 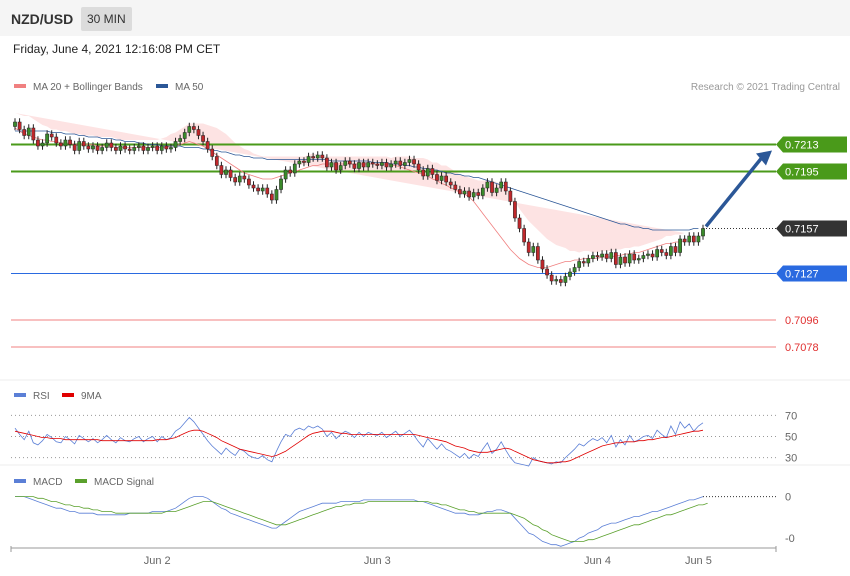 What do you see at coordinates (162, 86) in the screenshot?
I see `legend-ma50-swatch` at bounding box center [162, 86].